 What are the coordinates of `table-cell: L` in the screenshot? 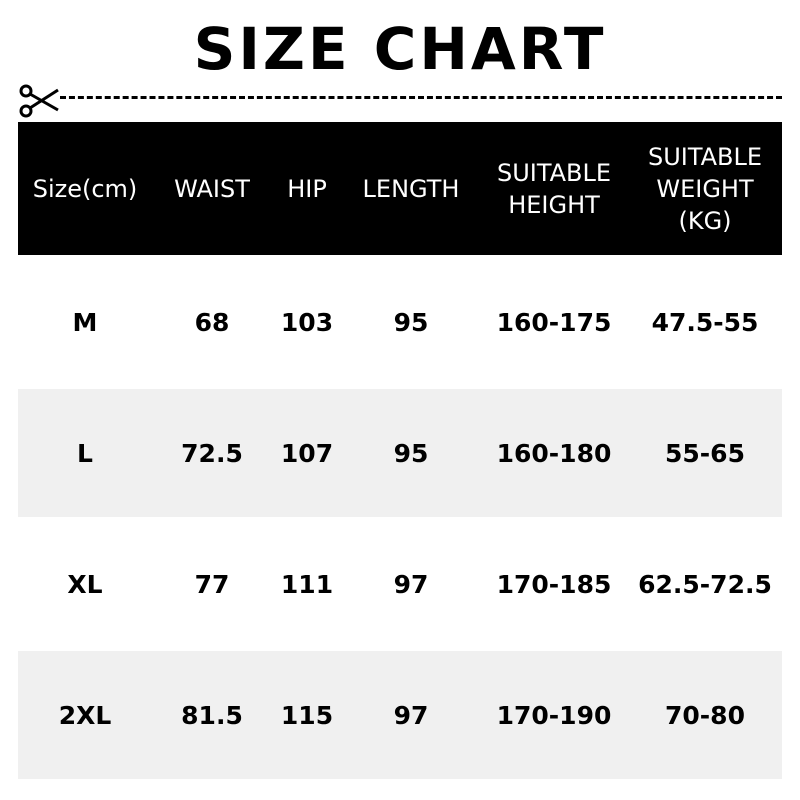 It's located at (85, 453).